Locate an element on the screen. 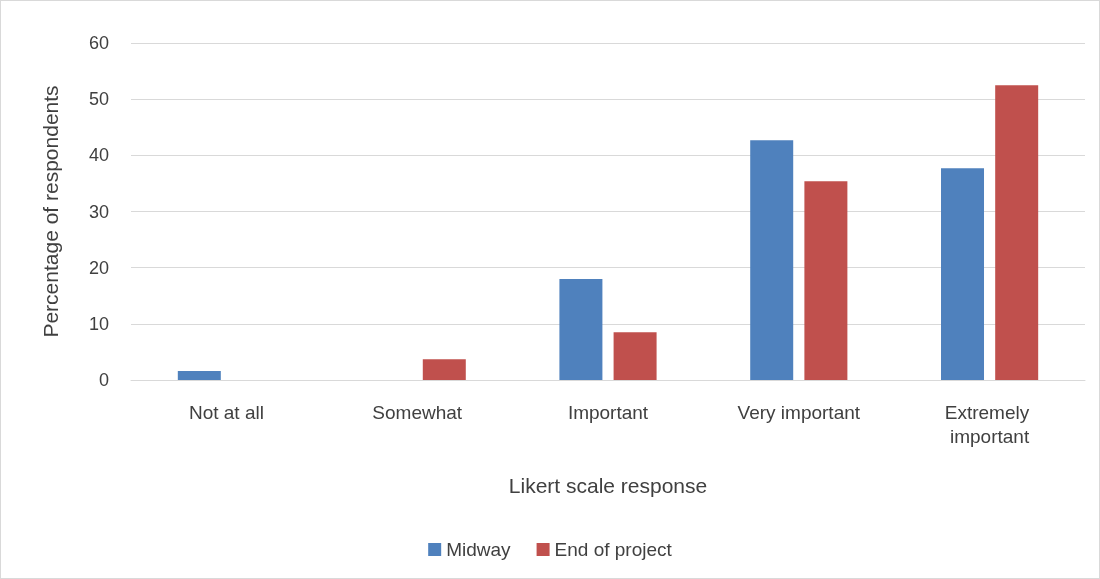  x-tick-label: Somewhat is located at coordinates (417, 412).